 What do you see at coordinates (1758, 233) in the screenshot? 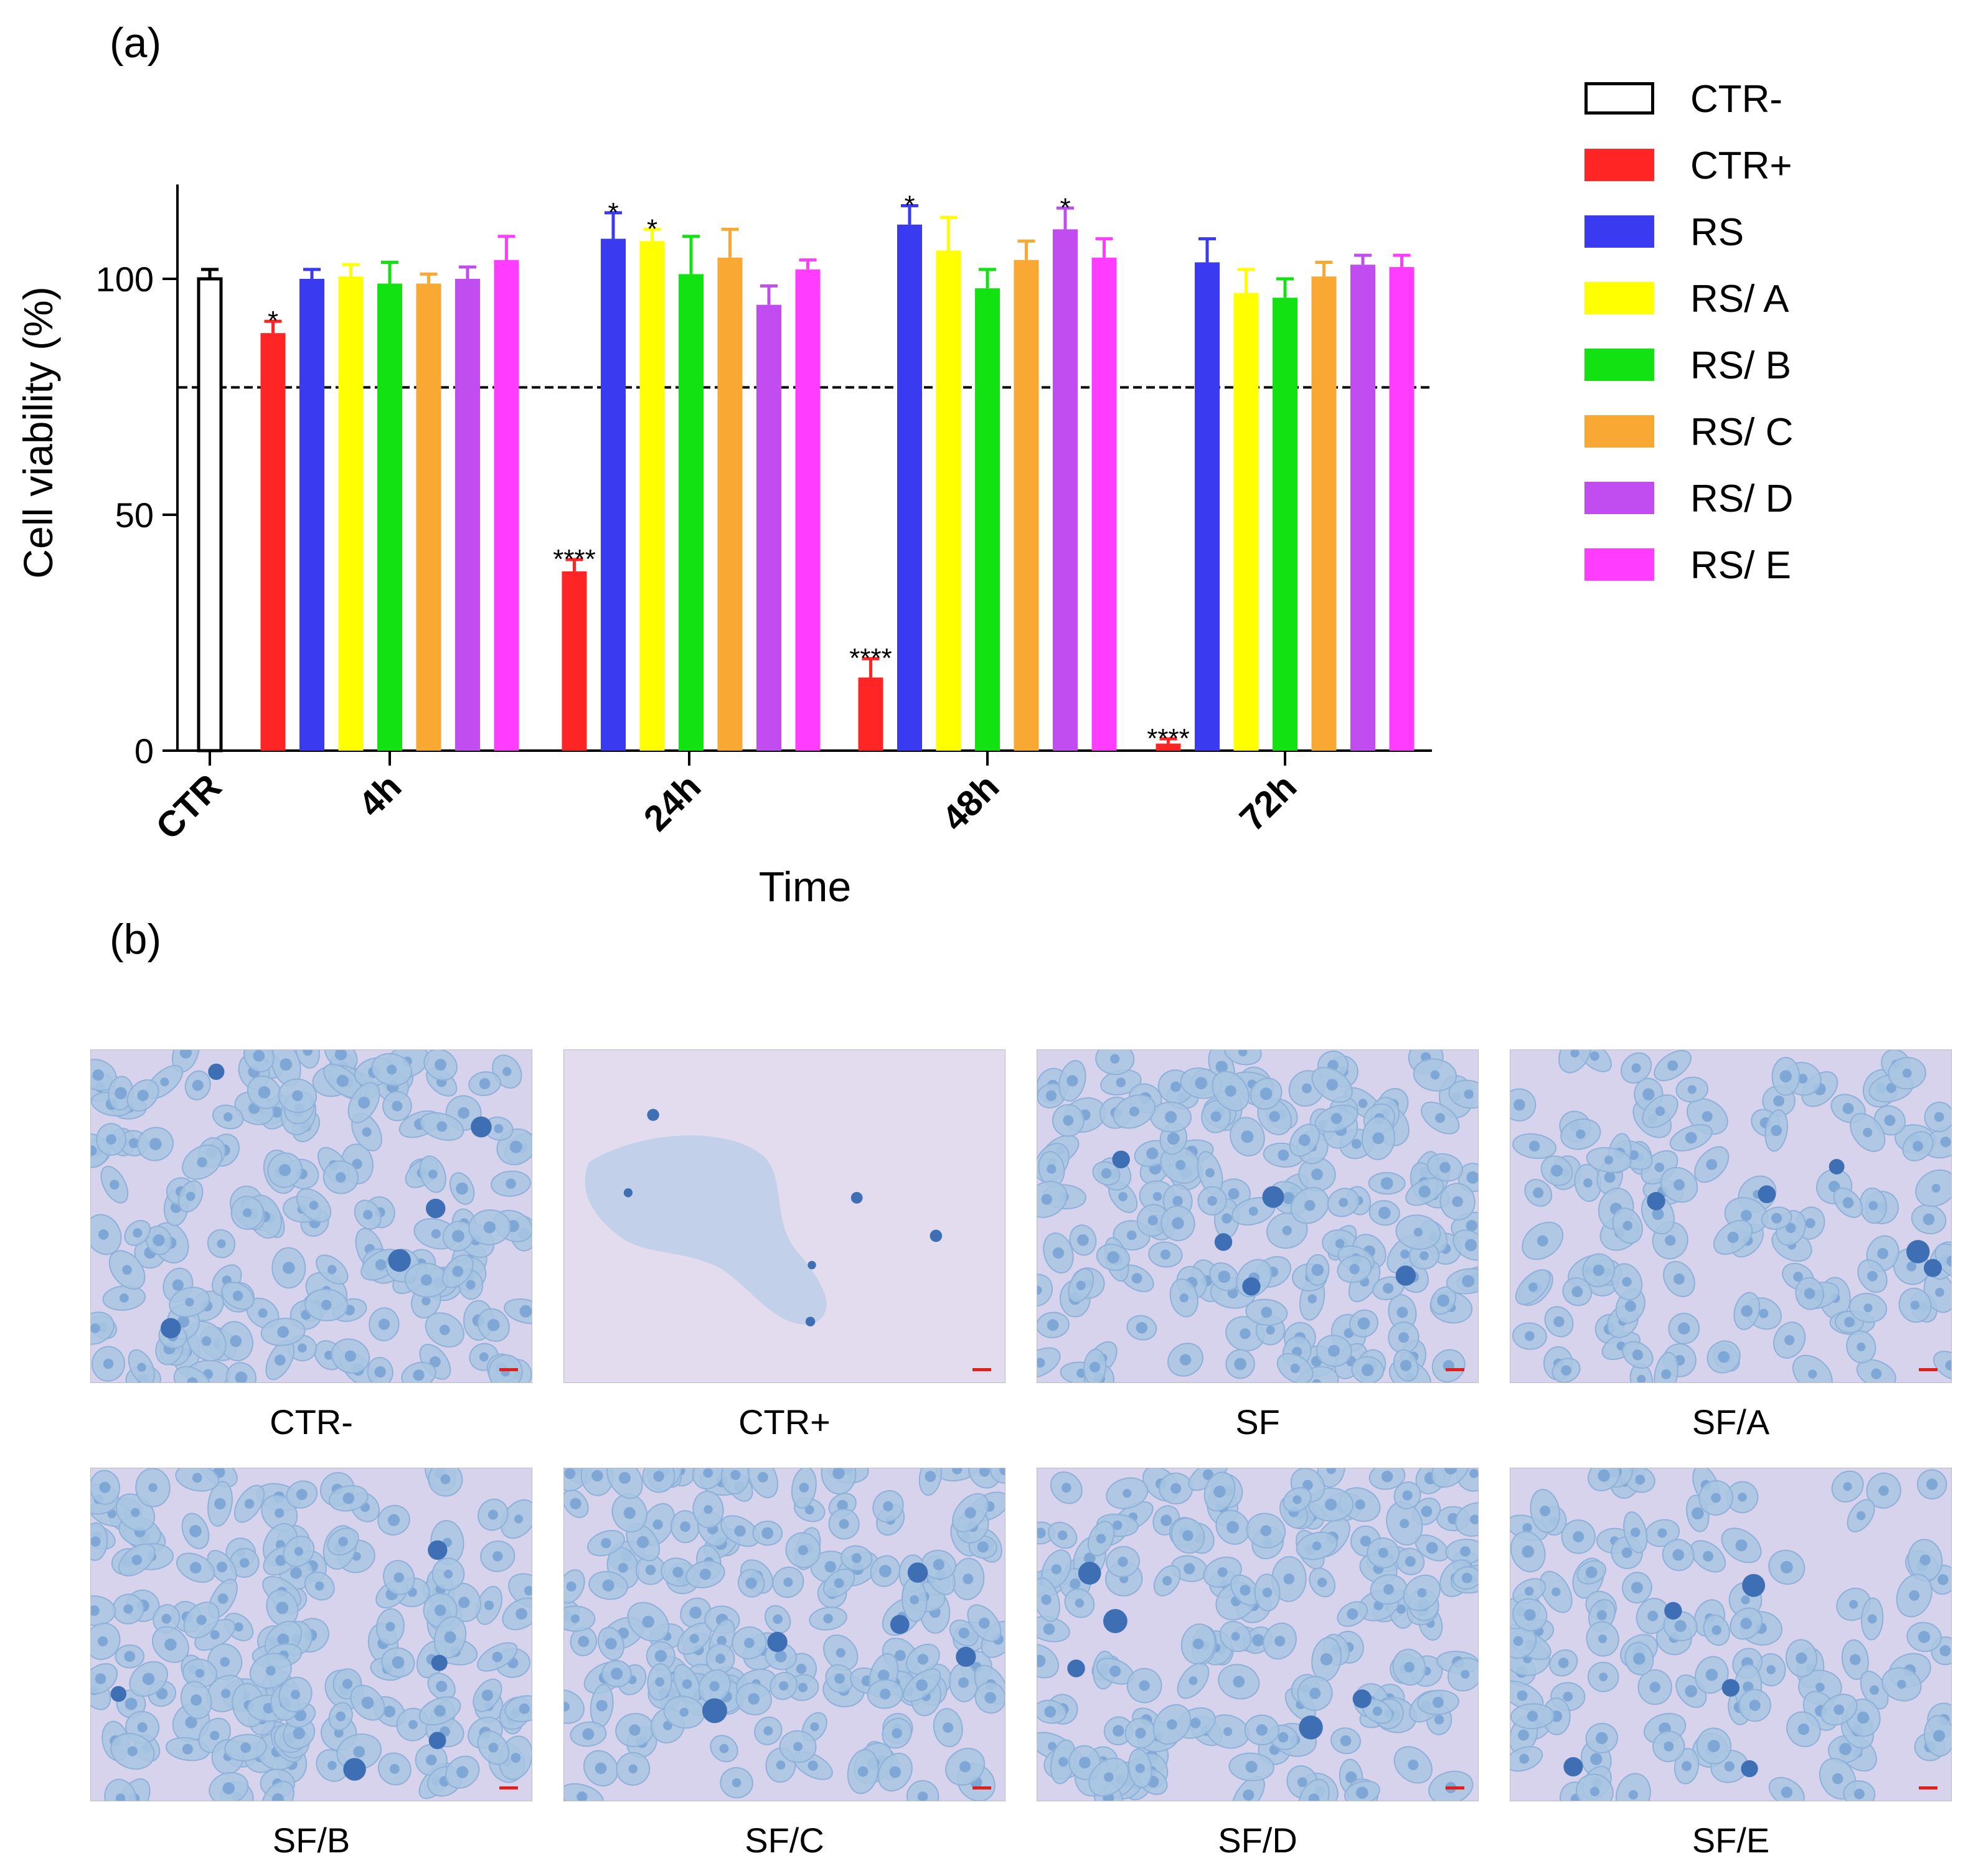
I see `legend-item: RS` at bounding box center [1758, 233].